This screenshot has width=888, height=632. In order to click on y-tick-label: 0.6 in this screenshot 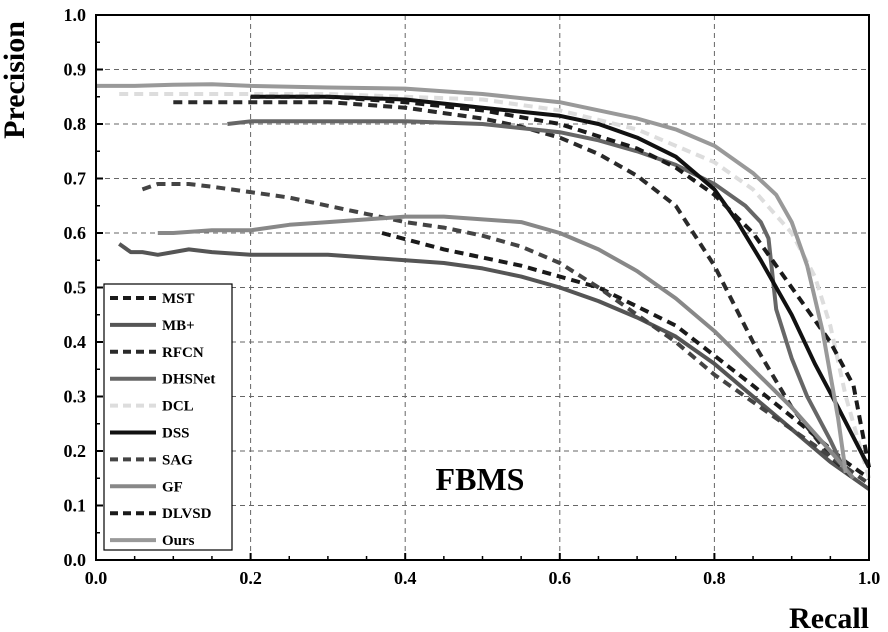, I will do `click(75, 233)`.